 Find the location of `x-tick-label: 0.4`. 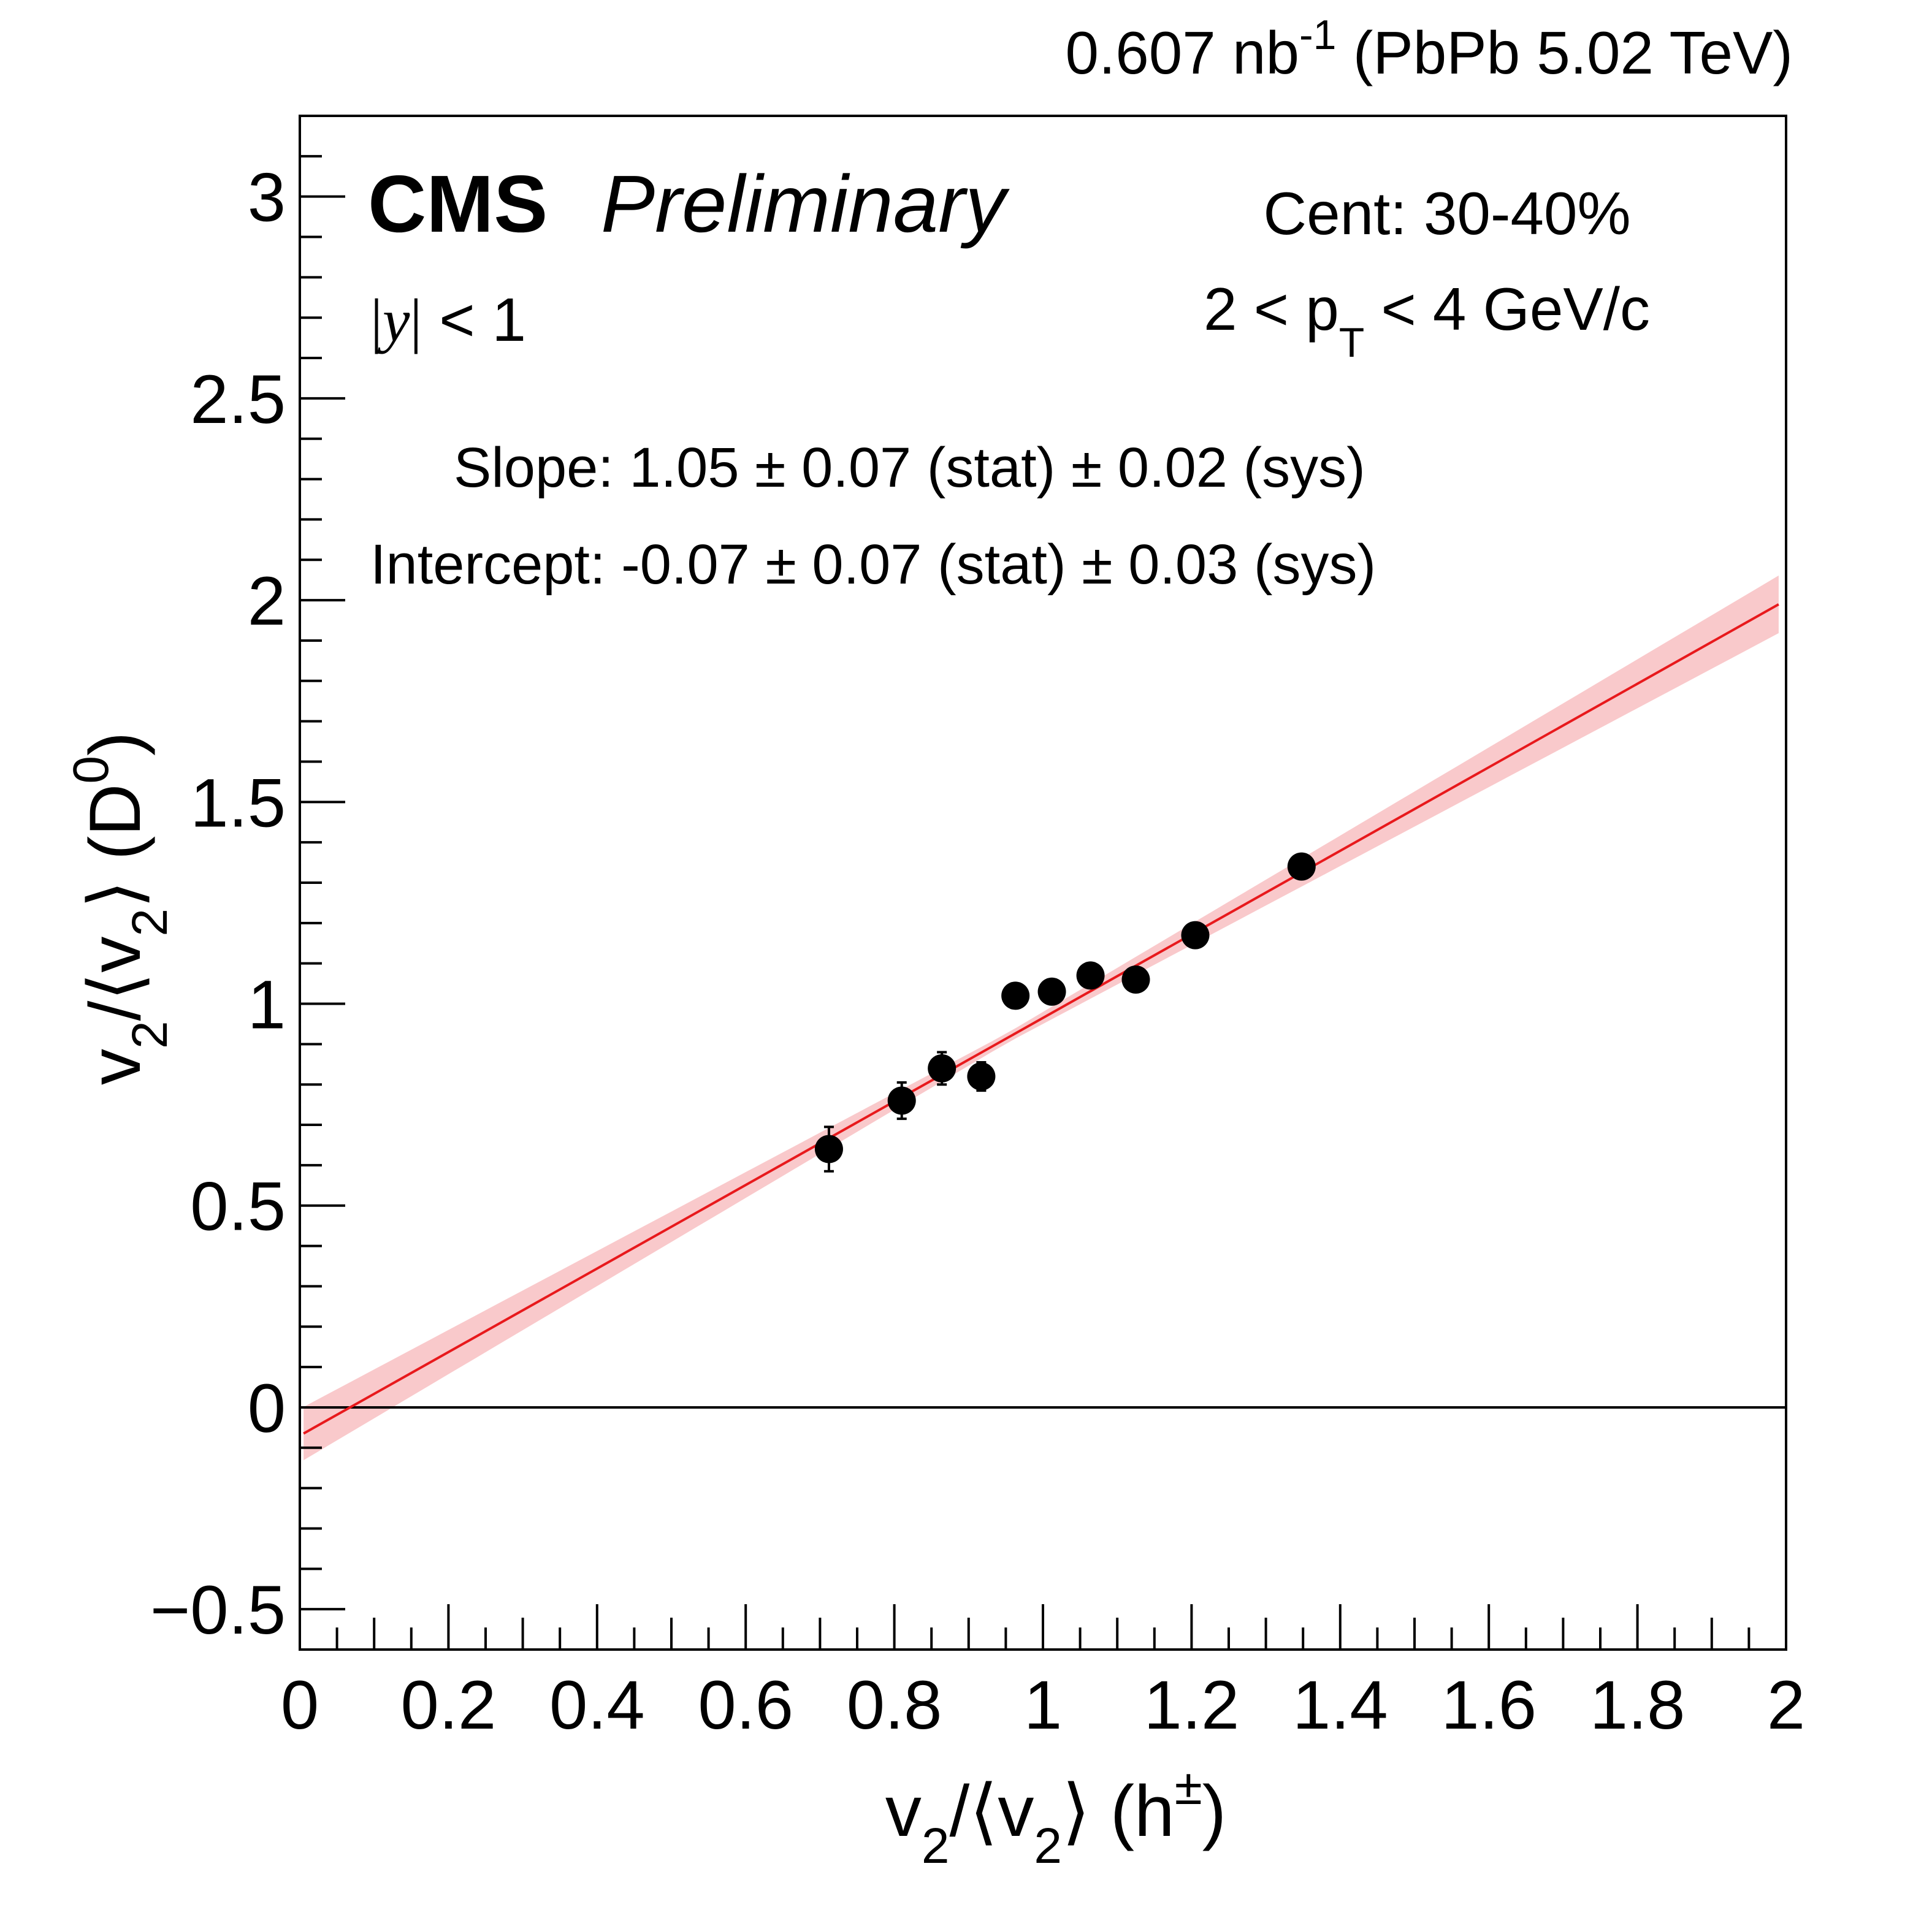

x-tick-label: 0.4 is located at coordinates (597, 1705).